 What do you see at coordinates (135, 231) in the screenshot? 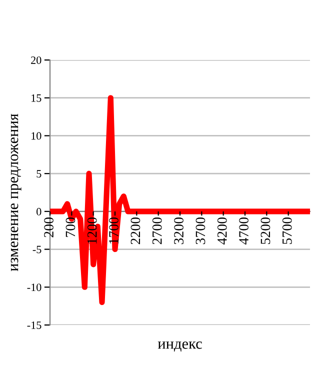
I see `x-tick-label: 2200` at bounding box center [135, 231].